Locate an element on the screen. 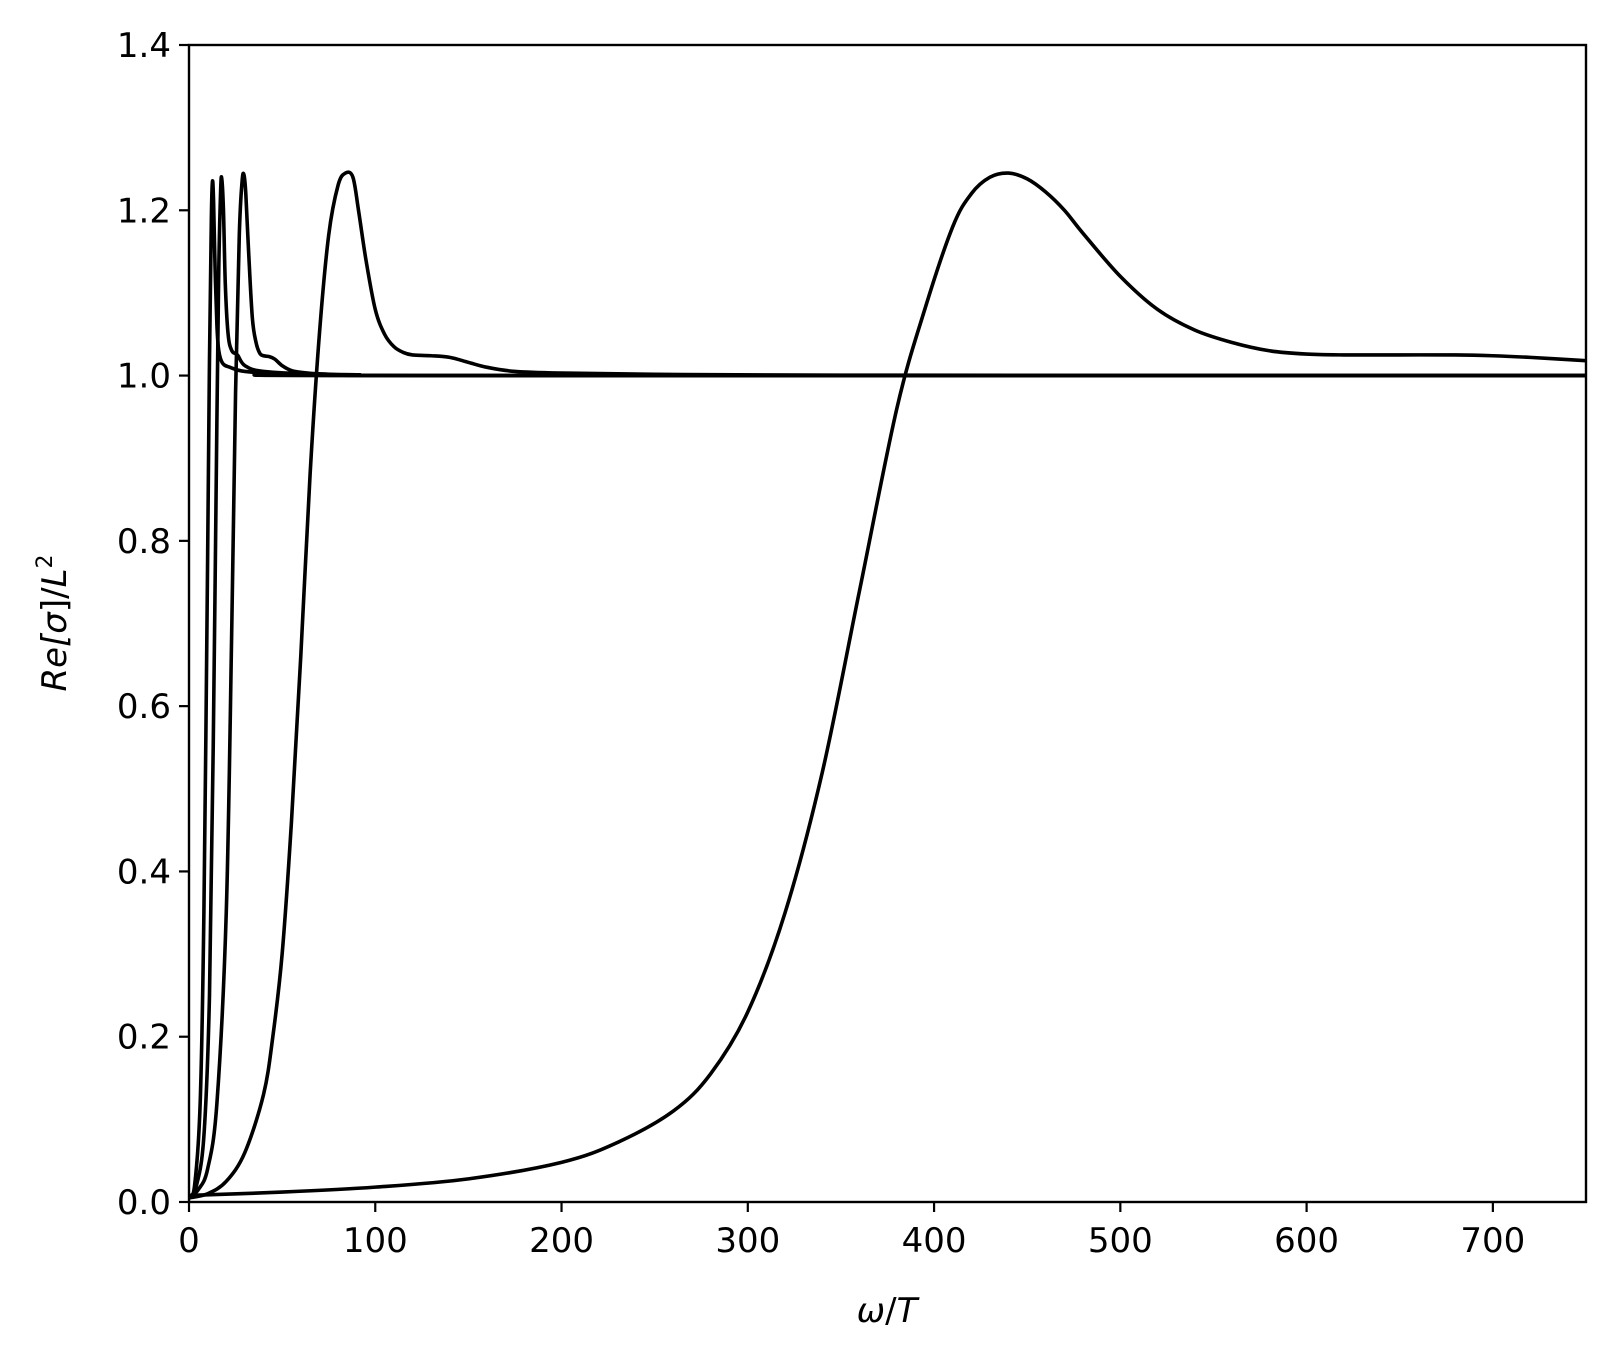  x-tick-label: 300 is located at coordinates (747, 1241).